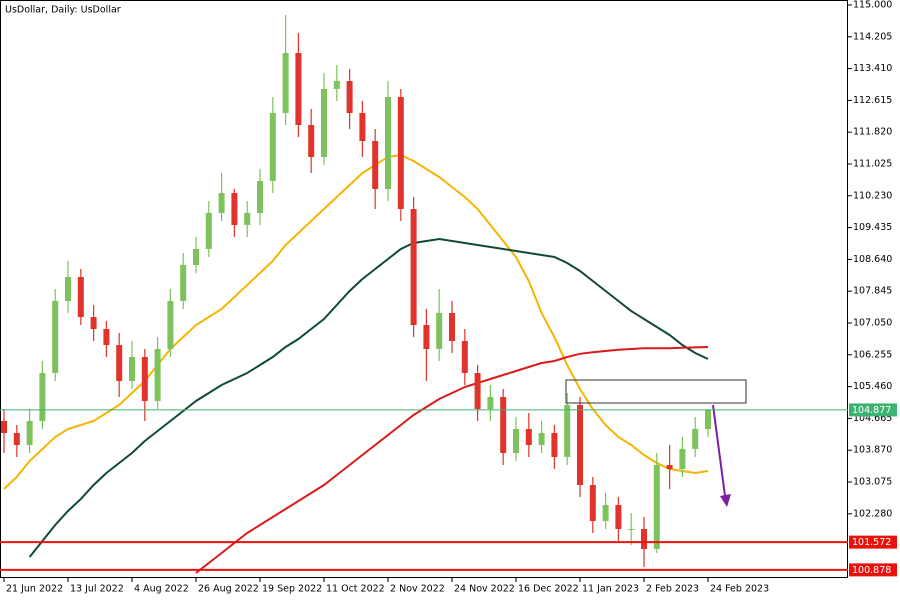 Image resolution: width=900 pixels, height=600 pixels. What do you see at coordinates (672, 589) in the screenshot?
I see `x-tick-label: 2 Feb 2023` at bounding box center [672, 589].